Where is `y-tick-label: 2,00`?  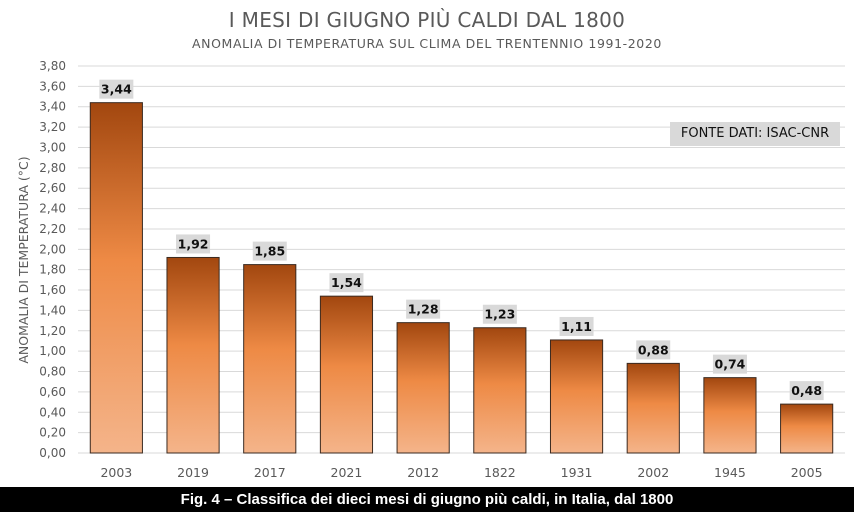 y-tick-label: 2,00 is located at coordinates (52, 249).